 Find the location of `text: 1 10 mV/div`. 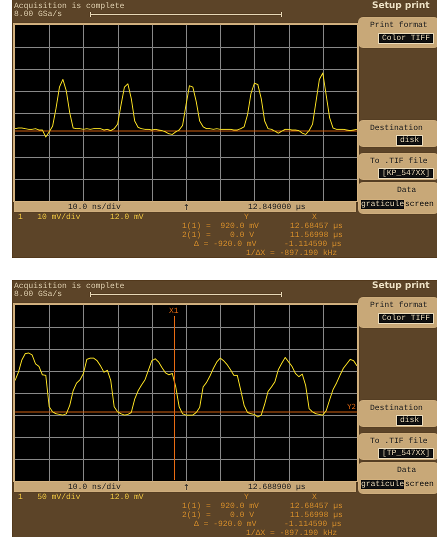

text: 1 10 mV/div is located at coordinates (49, 217).